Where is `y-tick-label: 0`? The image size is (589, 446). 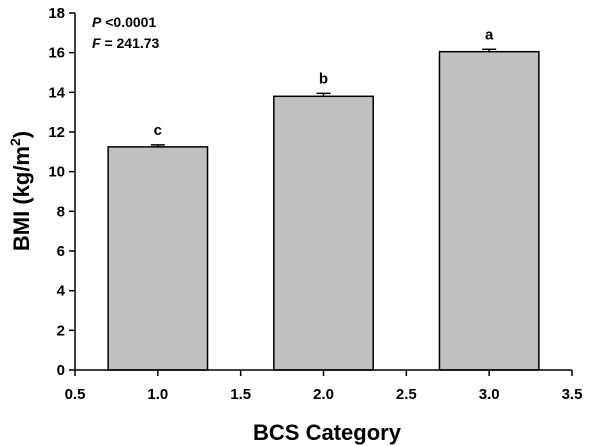
y-tick-label: 0 is located at coordinates (61, 370).